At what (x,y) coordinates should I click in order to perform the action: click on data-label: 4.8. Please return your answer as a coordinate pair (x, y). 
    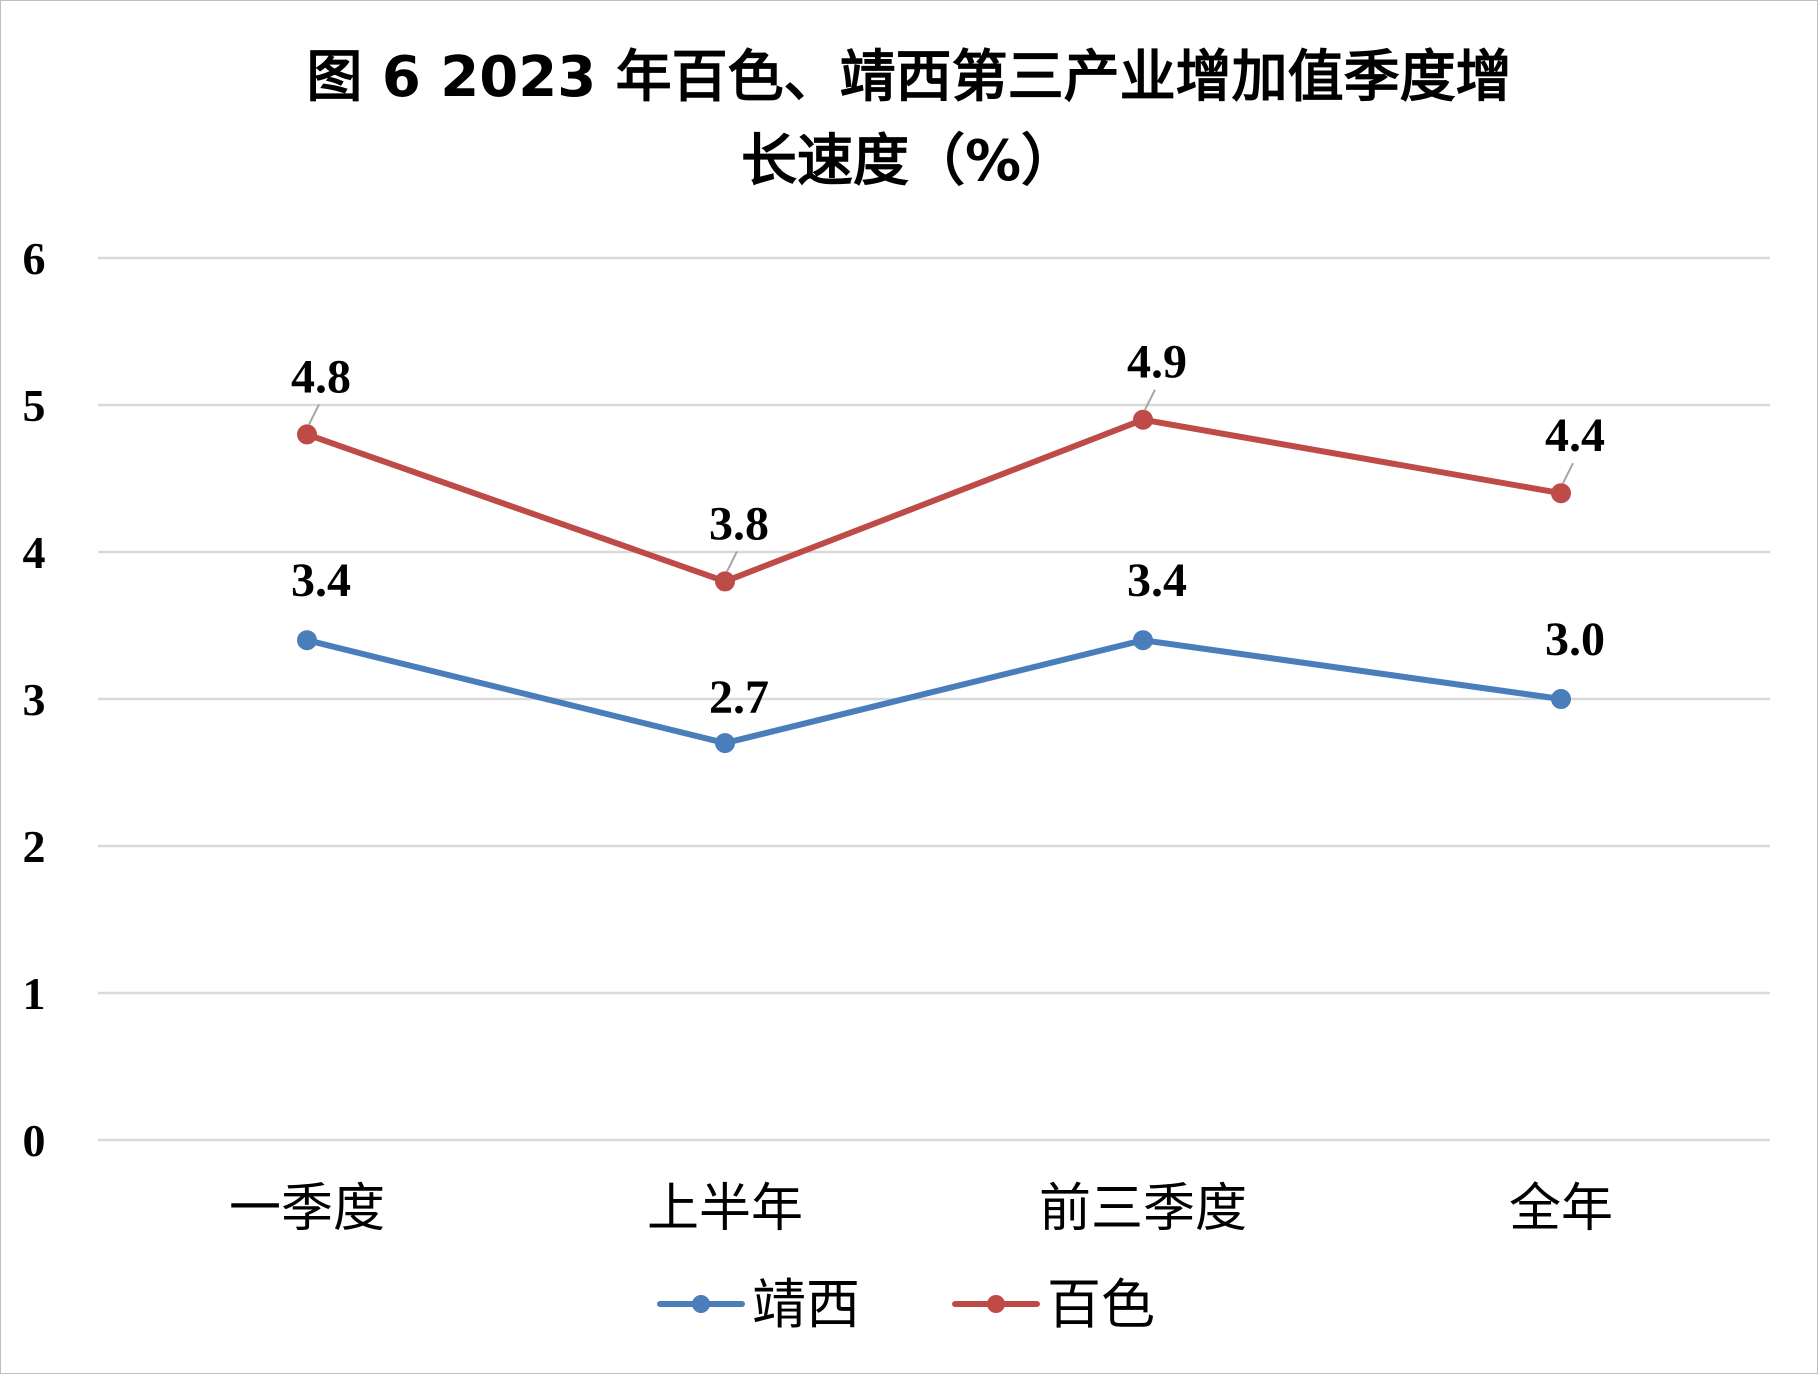
    Looking at the image, I should click on (321, 376).